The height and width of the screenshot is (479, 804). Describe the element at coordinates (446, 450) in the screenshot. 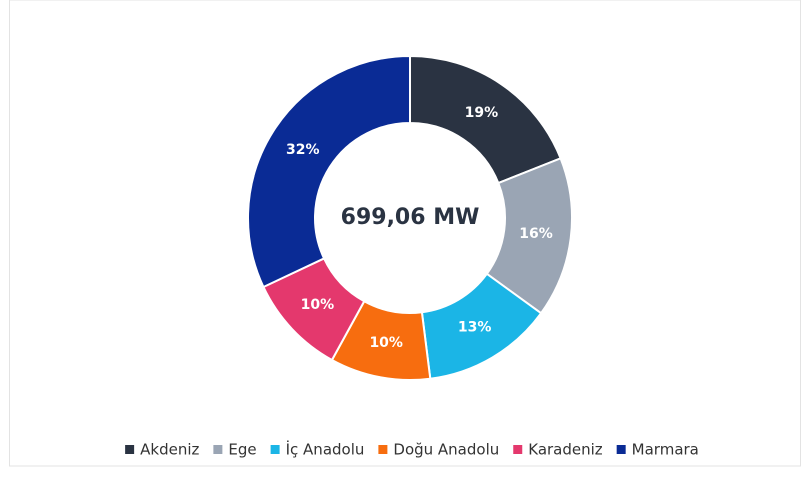

I see `legend-label: Doğu Anadolu` at that location.